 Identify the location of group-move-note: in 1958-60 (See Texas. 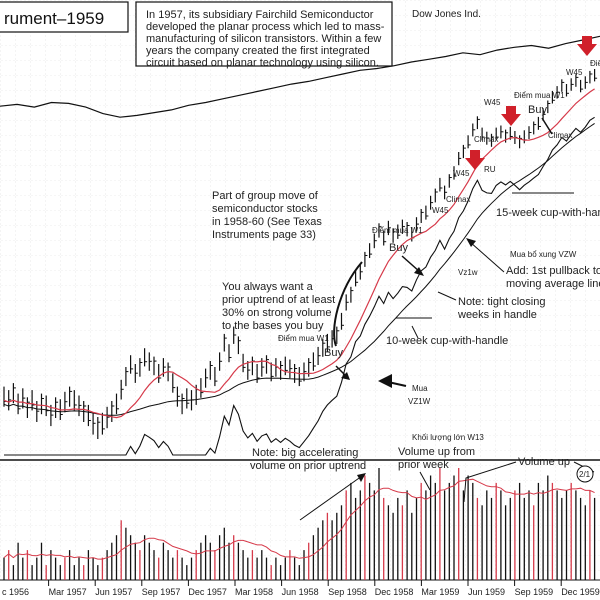
(267, 222).